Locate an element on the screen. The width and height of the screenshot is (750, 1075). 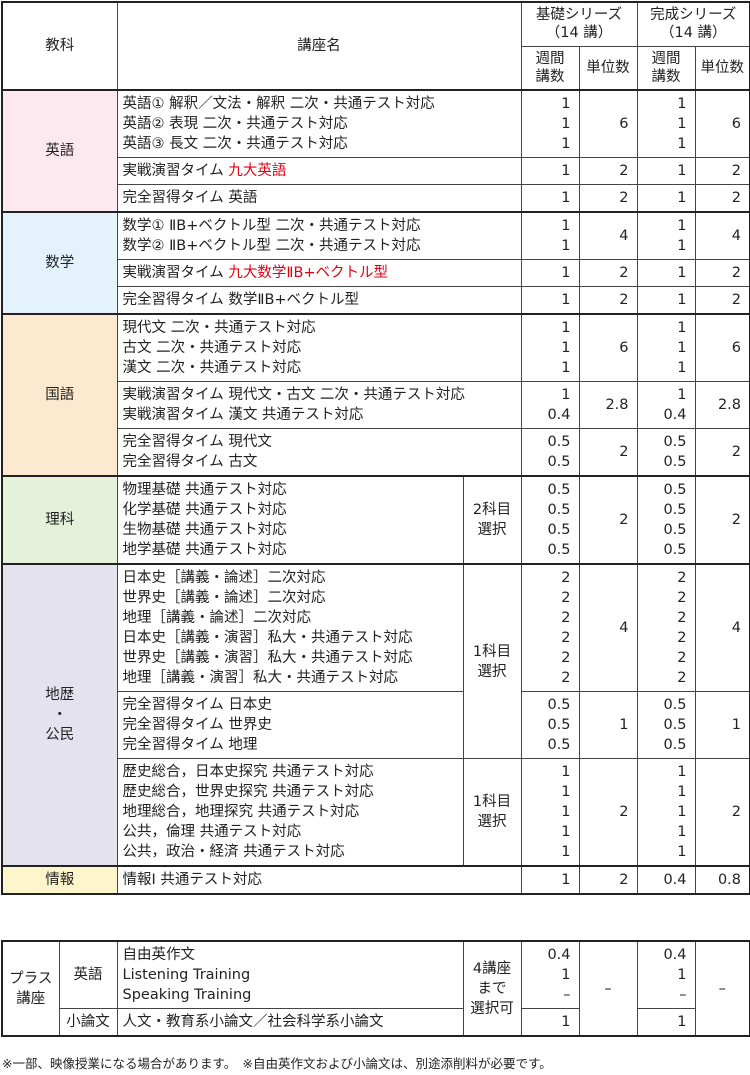
kansei-weekly: 1 is located at coordinates (666, 300).